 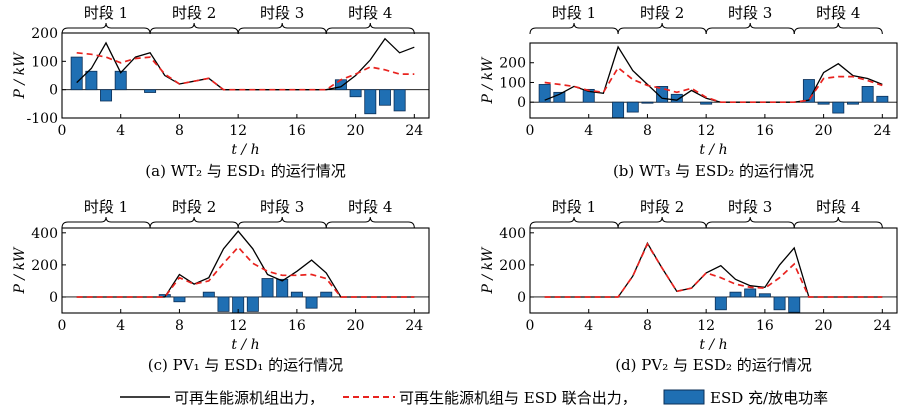 I want to click on y-tick-label: 200, so click(x=44, y=266).